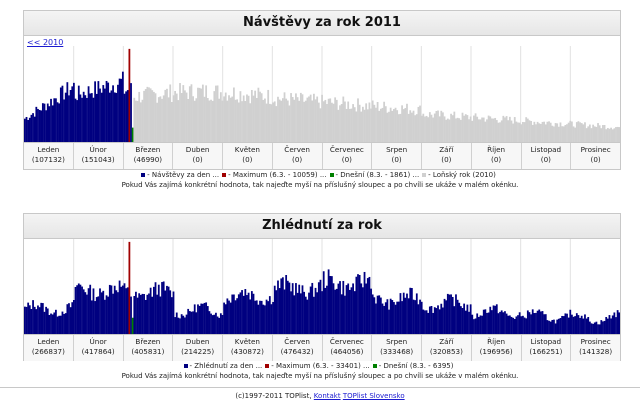 This screenshot has width=640, height=406. I want to click on month-cell: Prosinec (141328), so click(595, 348).